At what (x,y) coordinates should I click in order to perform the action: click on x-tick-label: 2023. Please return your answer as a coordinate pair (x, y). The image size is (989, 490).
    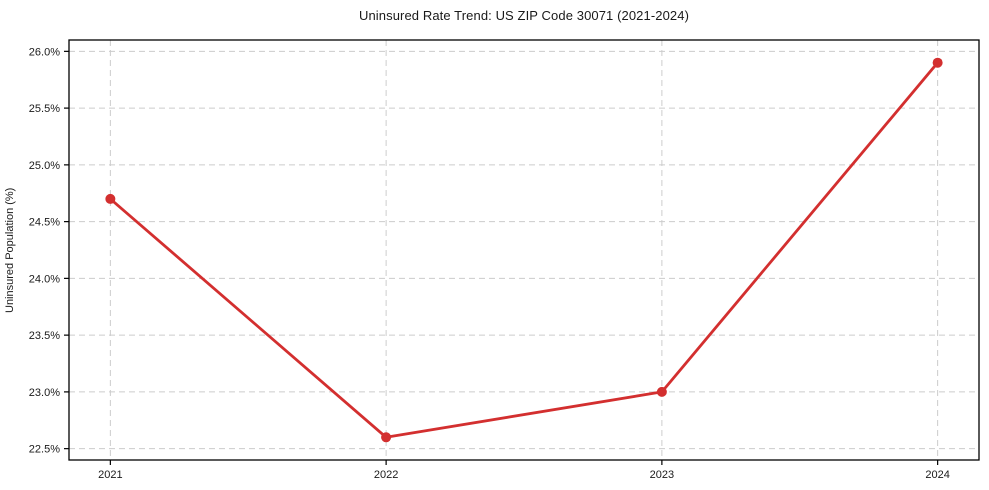
    Looking at the image, I should click on (662, 475).